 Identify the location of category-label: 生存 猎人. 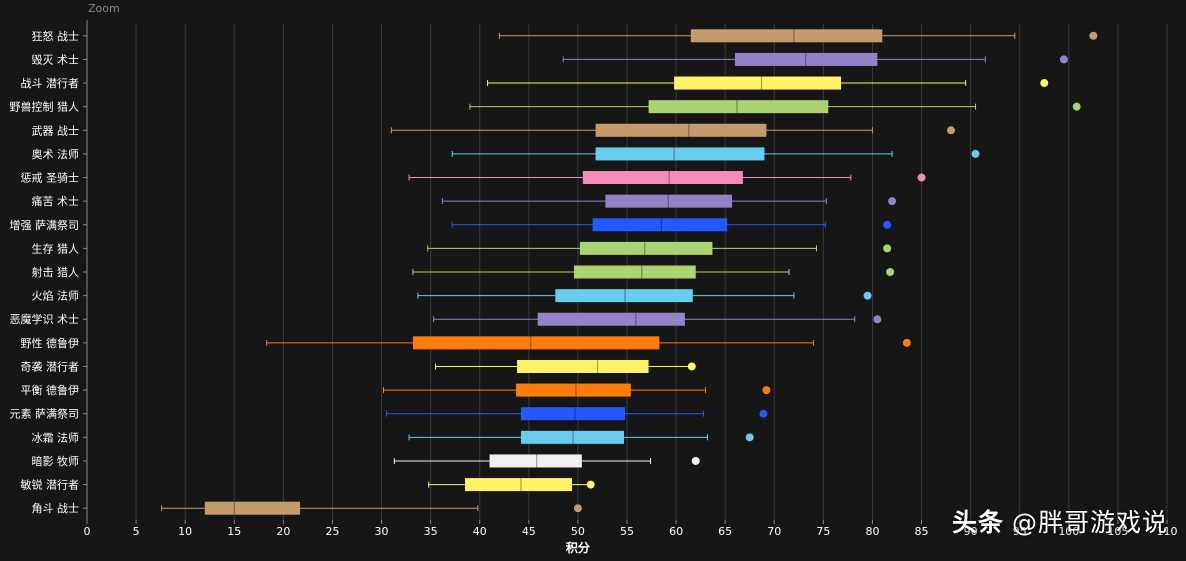
(56, 248).